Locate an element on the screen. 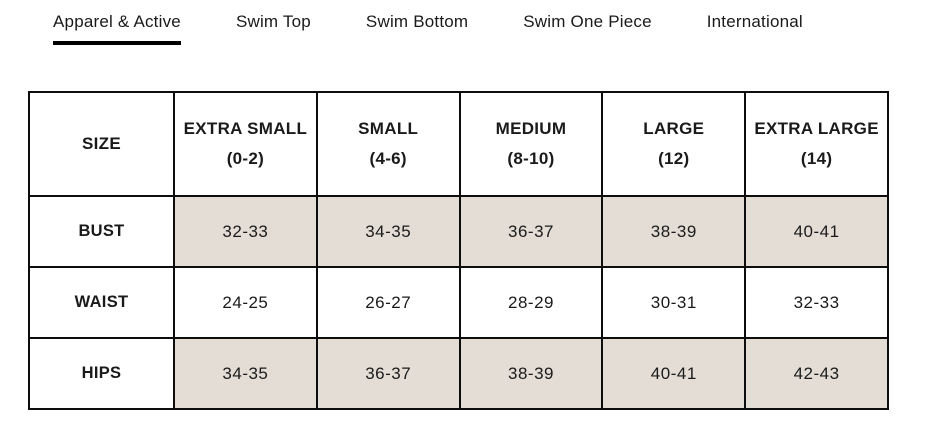 The height and width of the screenshot is (437, 927). bust-large: 38-39 is located at coordinates (674, 231).